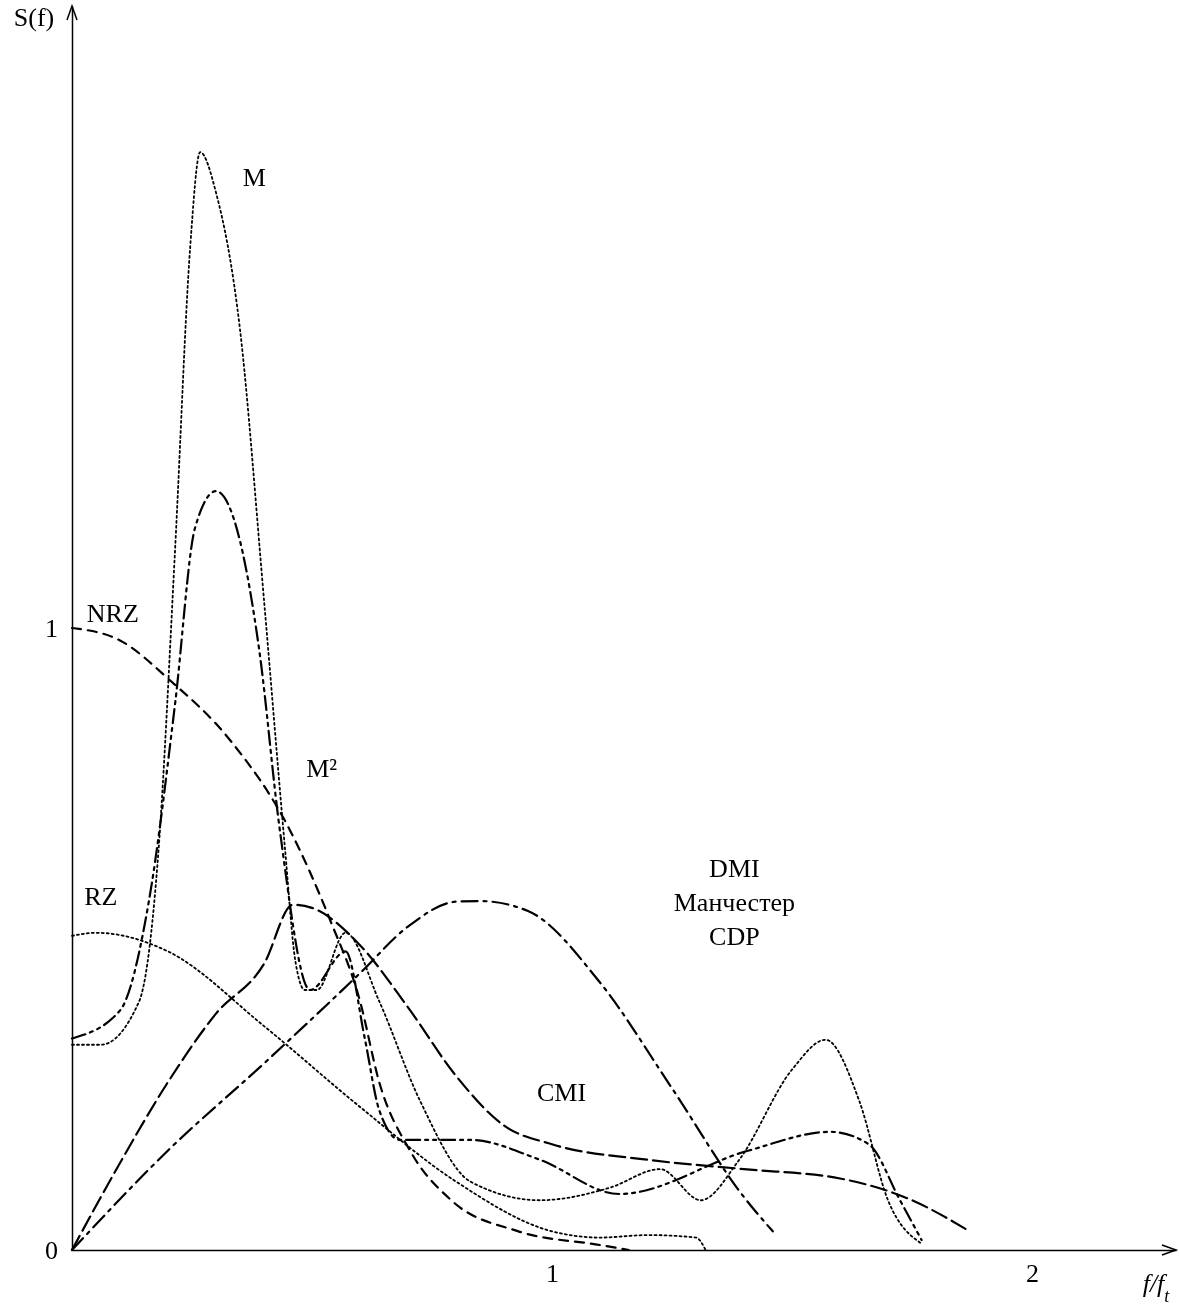 The image size is (1179, 1308). Describe the element at coordinates (101, 896) in the screenshot. I see `series-label: RZ` at that location.